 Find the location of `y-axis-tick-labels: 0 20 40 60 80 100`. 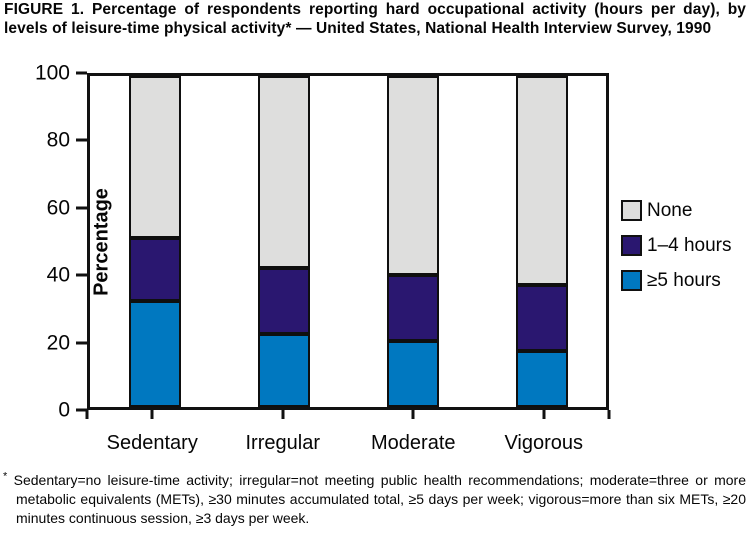

y-axis-tick-labels: 0 20 40 60 80 100 is located at coordinates (47, 242).